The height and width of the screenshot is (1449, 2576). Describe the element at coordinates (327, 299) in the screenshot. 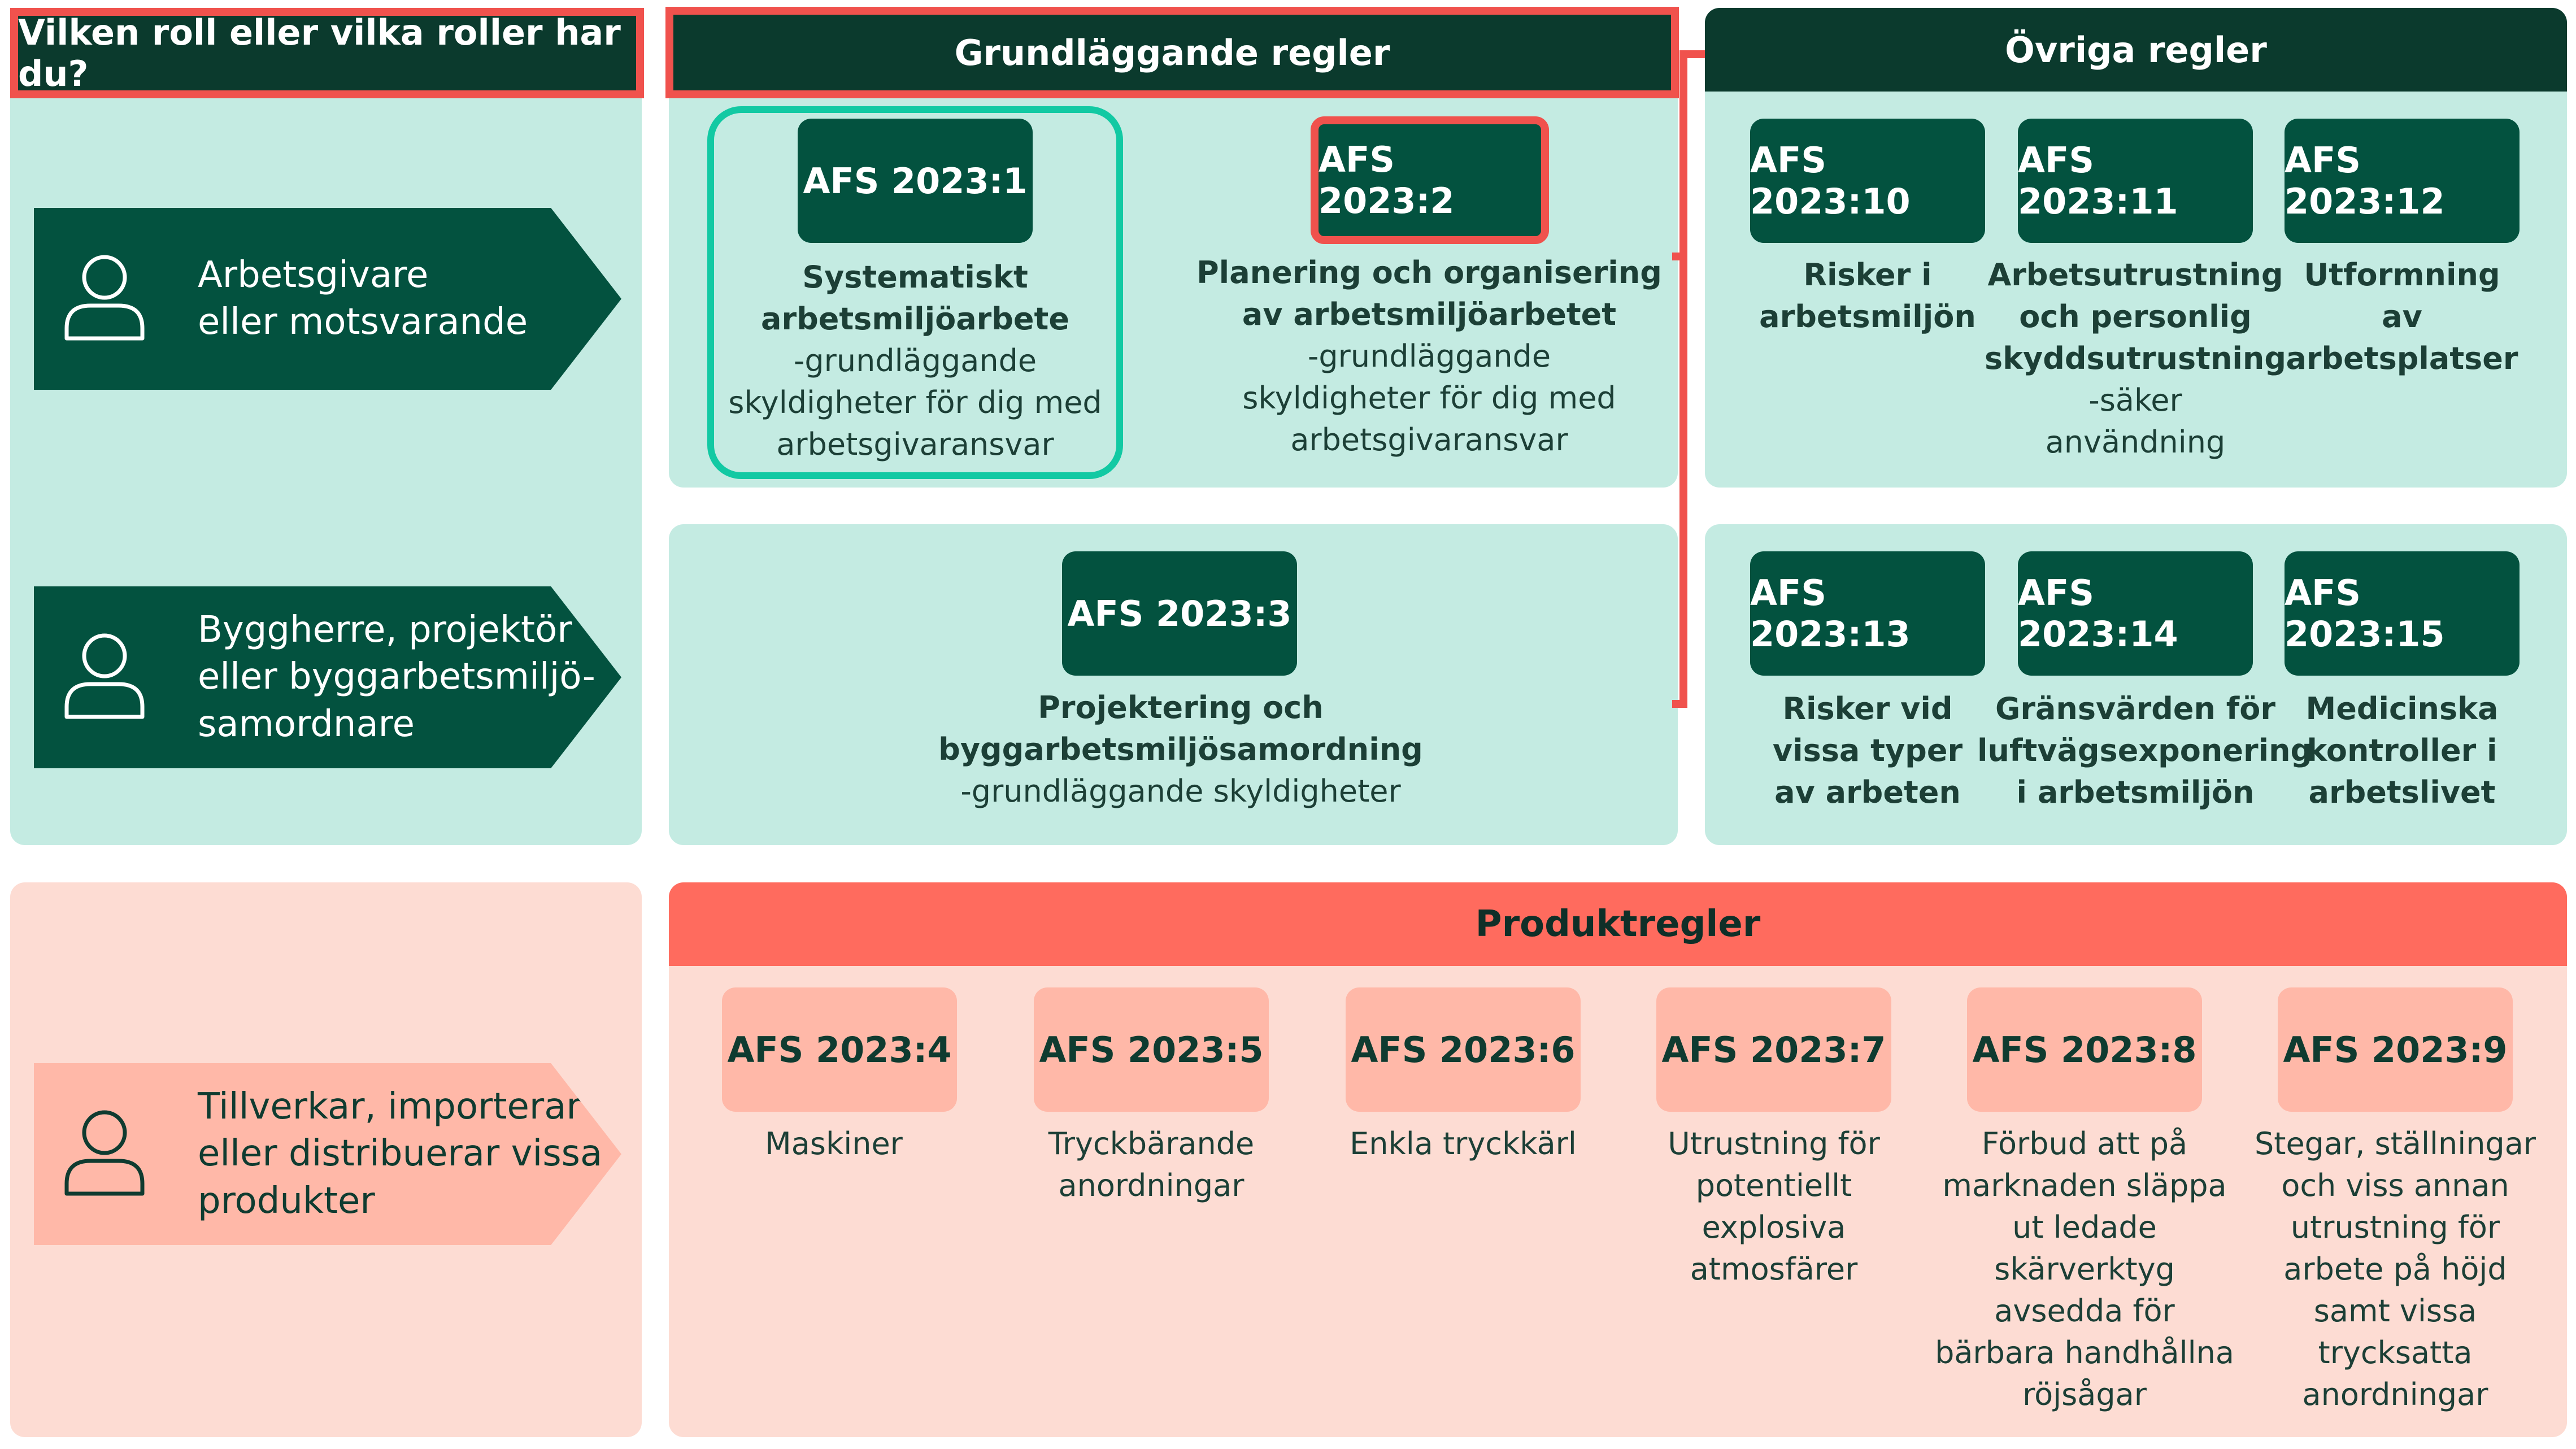

I see `role-employer: Arbetsgivare eller motsvarande` at that location.